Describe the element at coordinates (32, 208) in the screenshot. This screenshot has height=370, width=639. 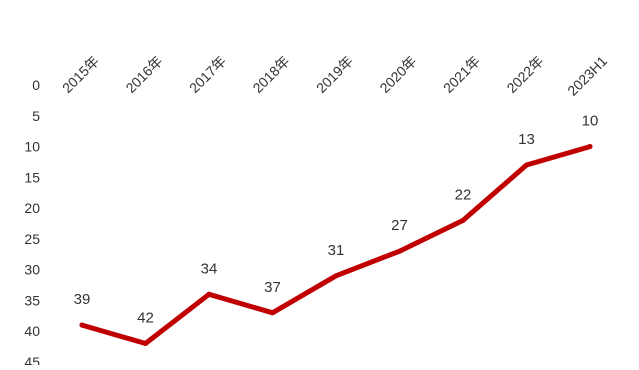
I see `y-tick-label: 20` at that location.